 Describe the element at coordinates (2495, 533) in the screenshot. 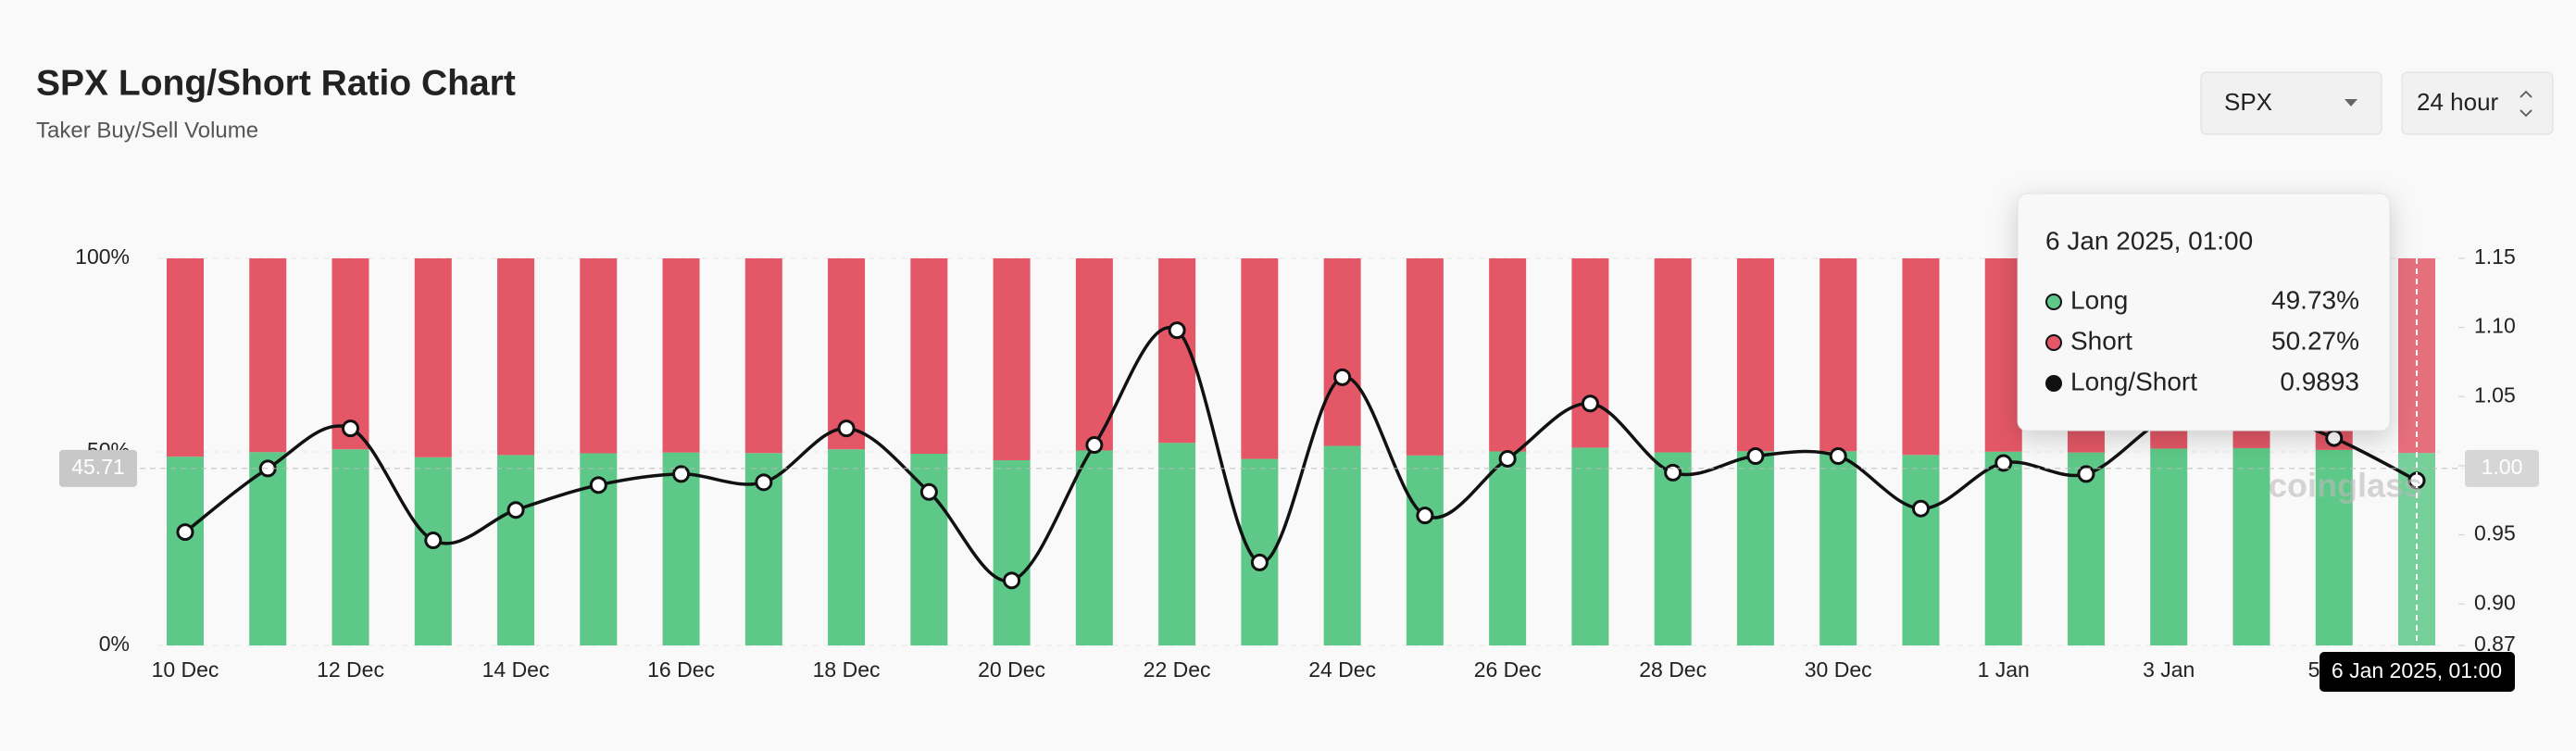

I see `y2-tick-label: 0.95` at that location.